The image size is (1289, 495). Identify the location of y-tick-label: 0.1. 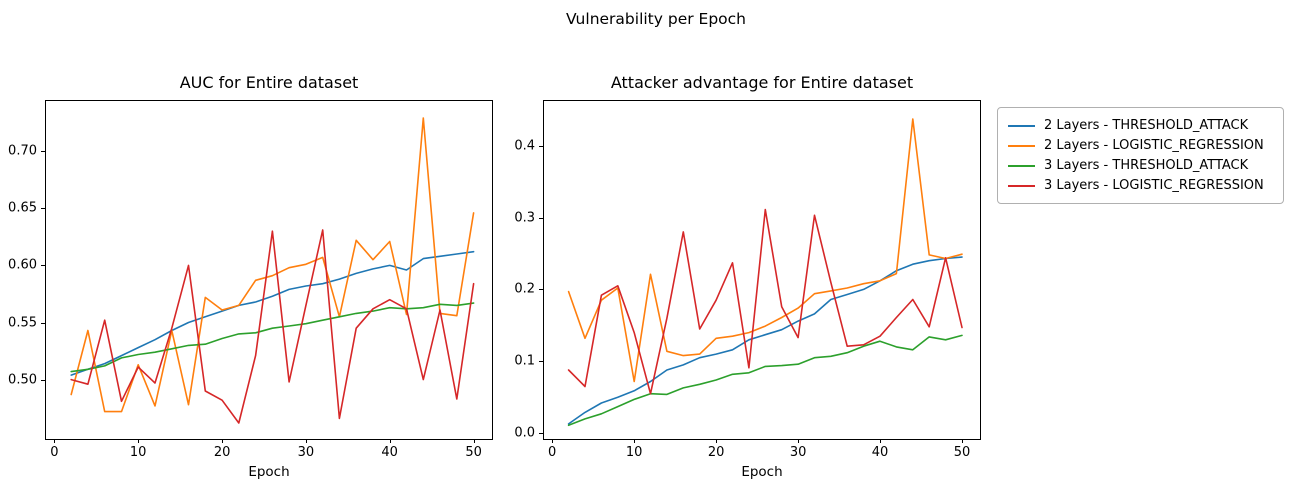
(524, 361).